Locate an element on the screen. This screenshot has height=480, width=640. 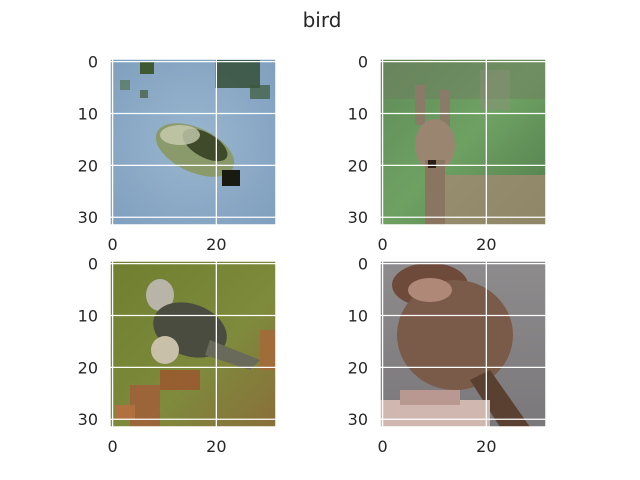
figure-title: bird is located at coordinates (322, 20).